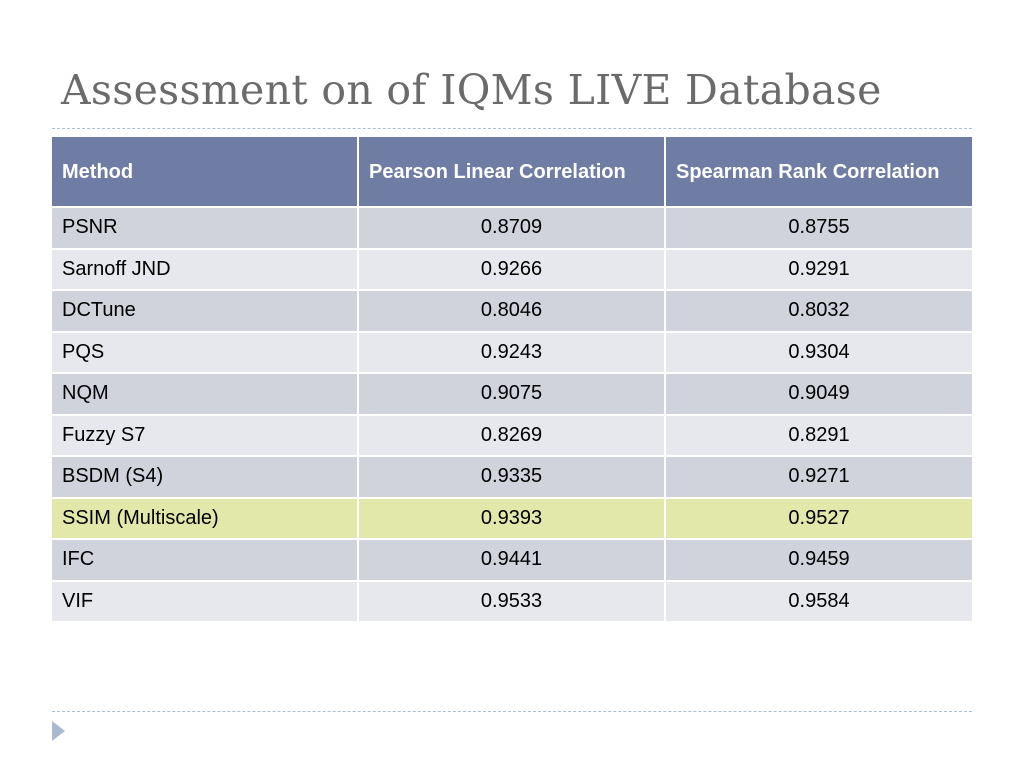  I want to click on pearson-cell: 0.8046, so click(512, 311).